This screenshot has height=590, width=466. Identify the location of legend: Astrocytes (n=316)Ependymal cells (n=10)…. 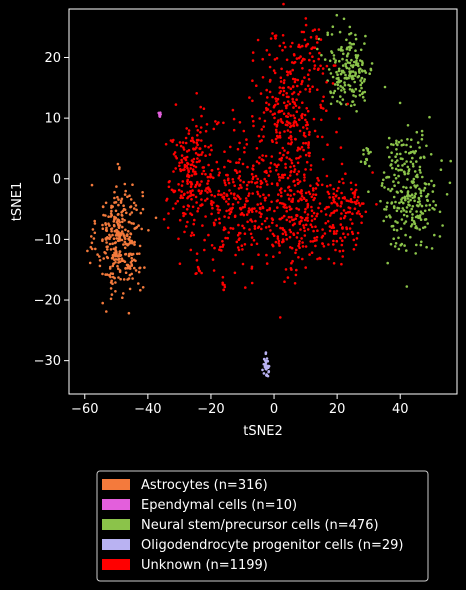
(262, 526).